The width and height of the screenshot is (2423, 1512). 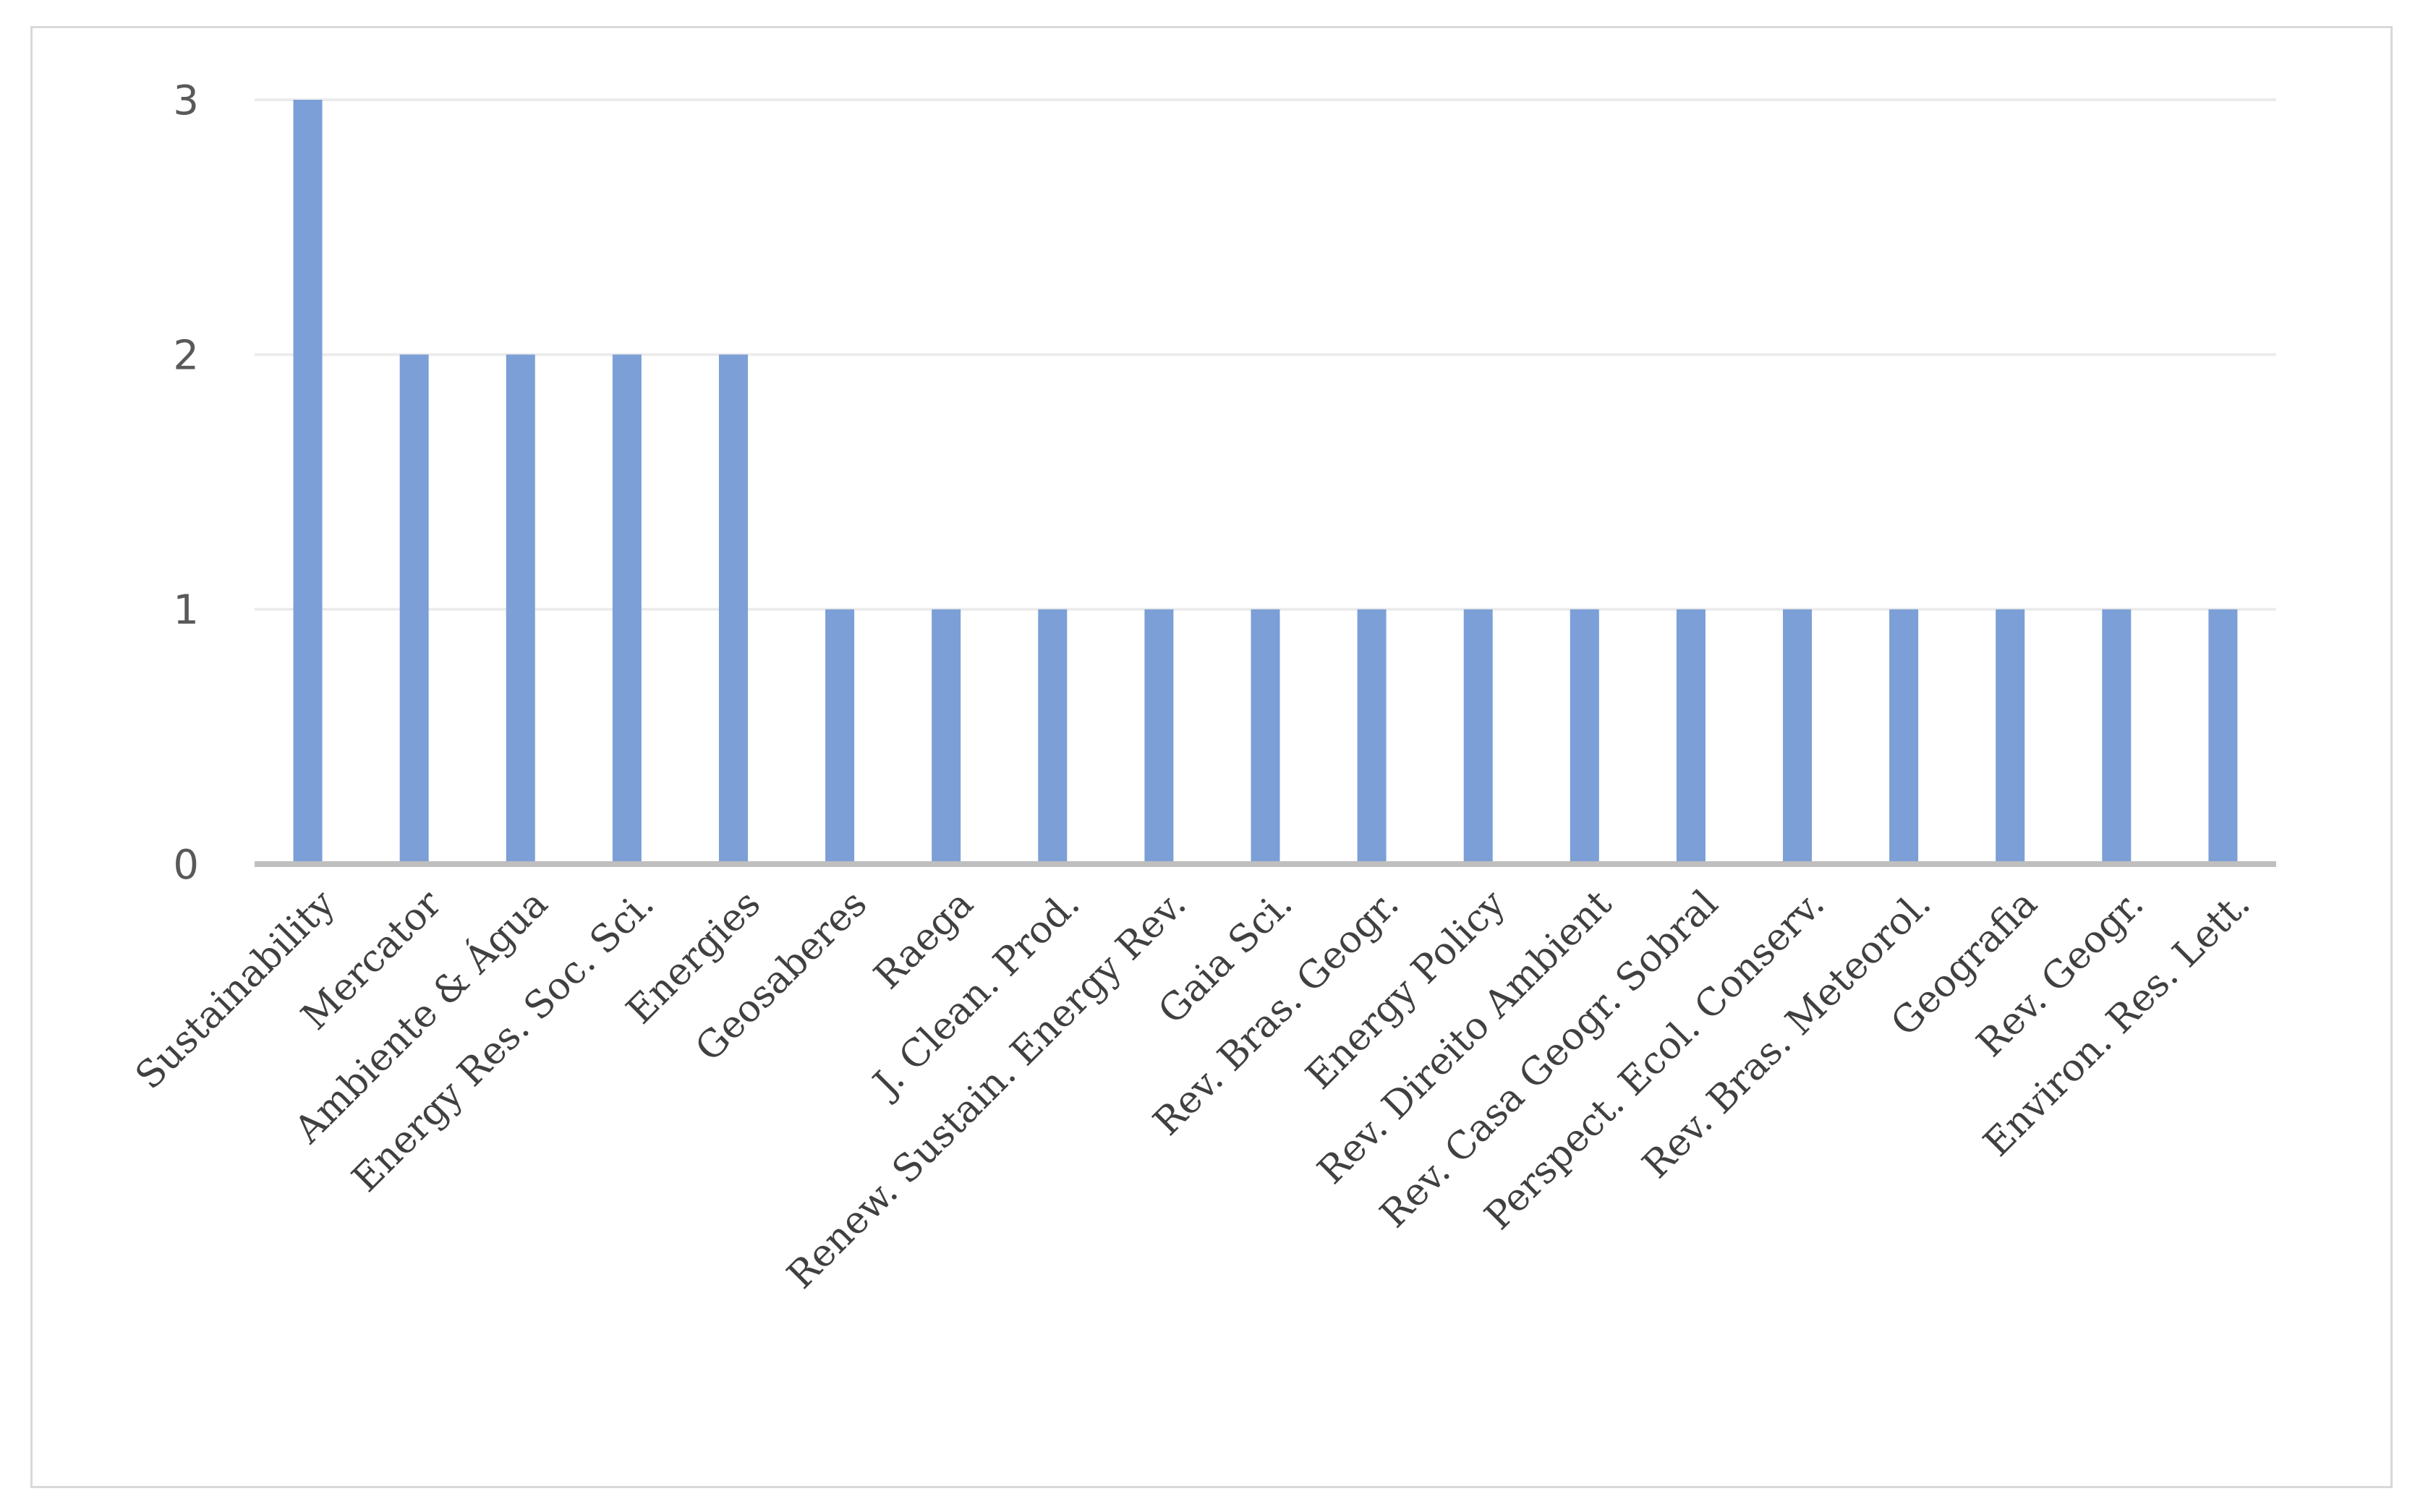 I want to click on y-tick-label: 2, so click(x=186, y=355).